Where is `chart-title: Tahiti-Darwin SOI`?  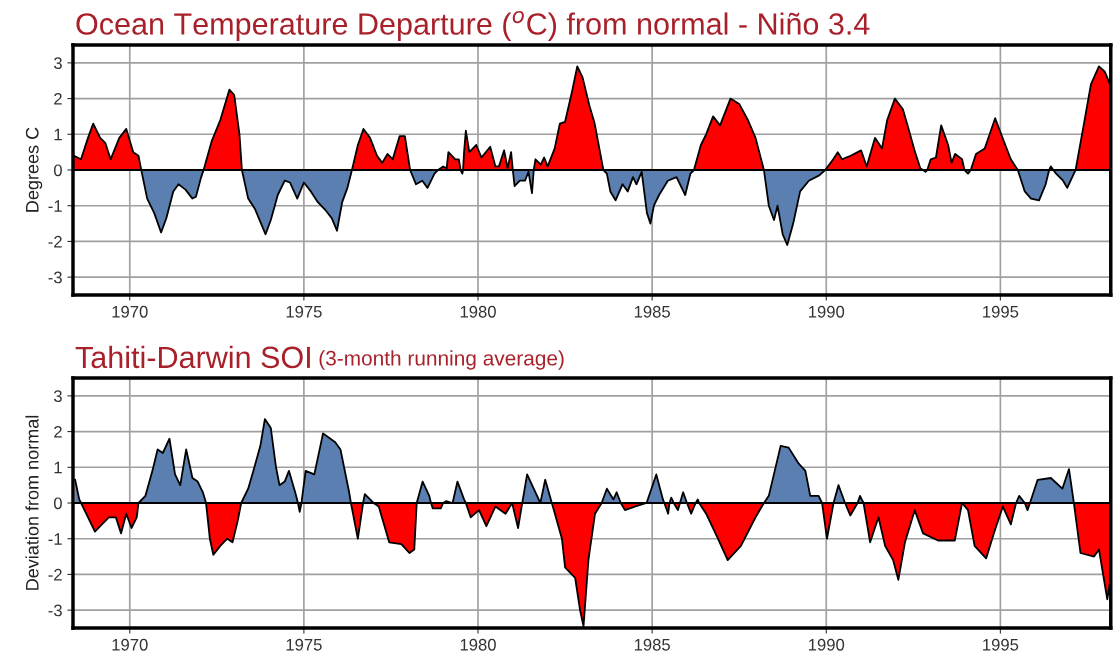 chart-title: Tahiti-Darwin SOI is located at coordinates (192, 357).